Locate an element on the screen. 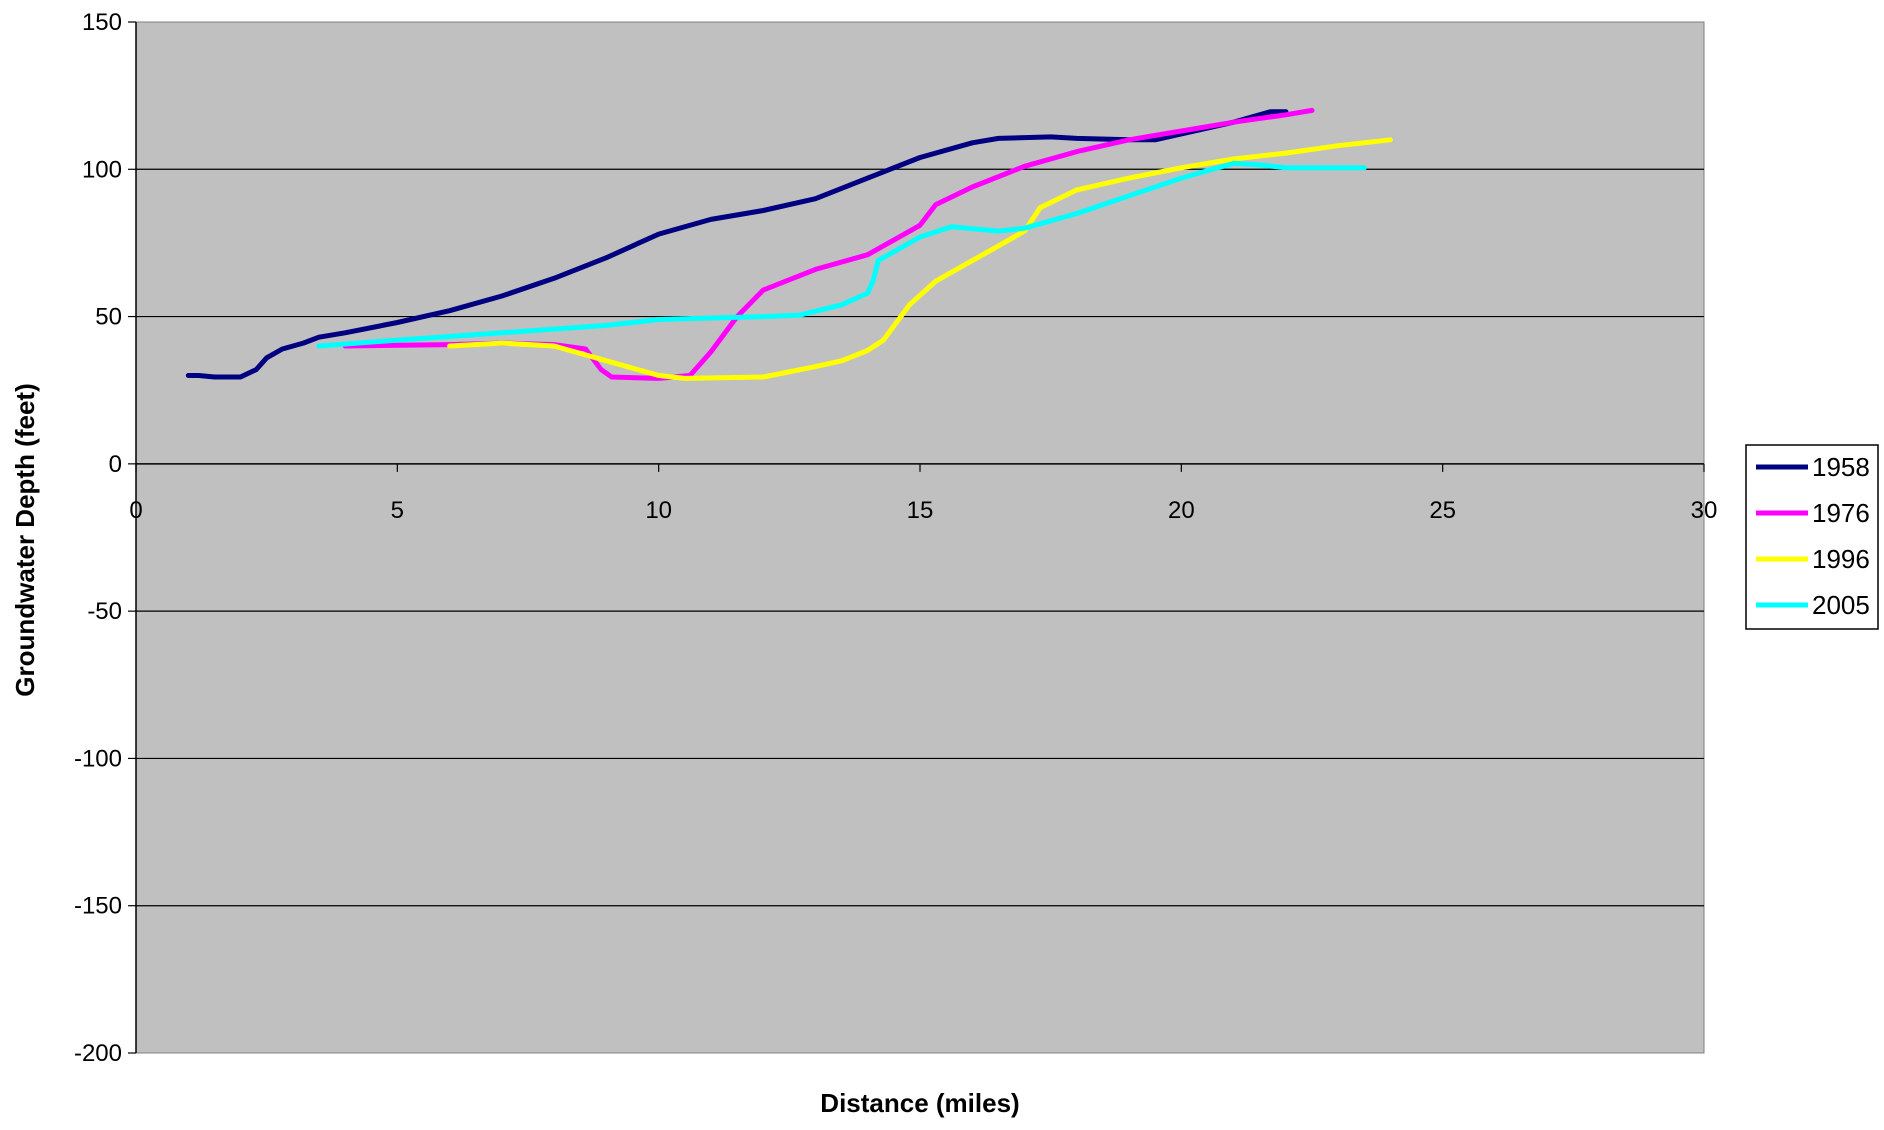  series-line-1976 is located at coordinates (828, 244).